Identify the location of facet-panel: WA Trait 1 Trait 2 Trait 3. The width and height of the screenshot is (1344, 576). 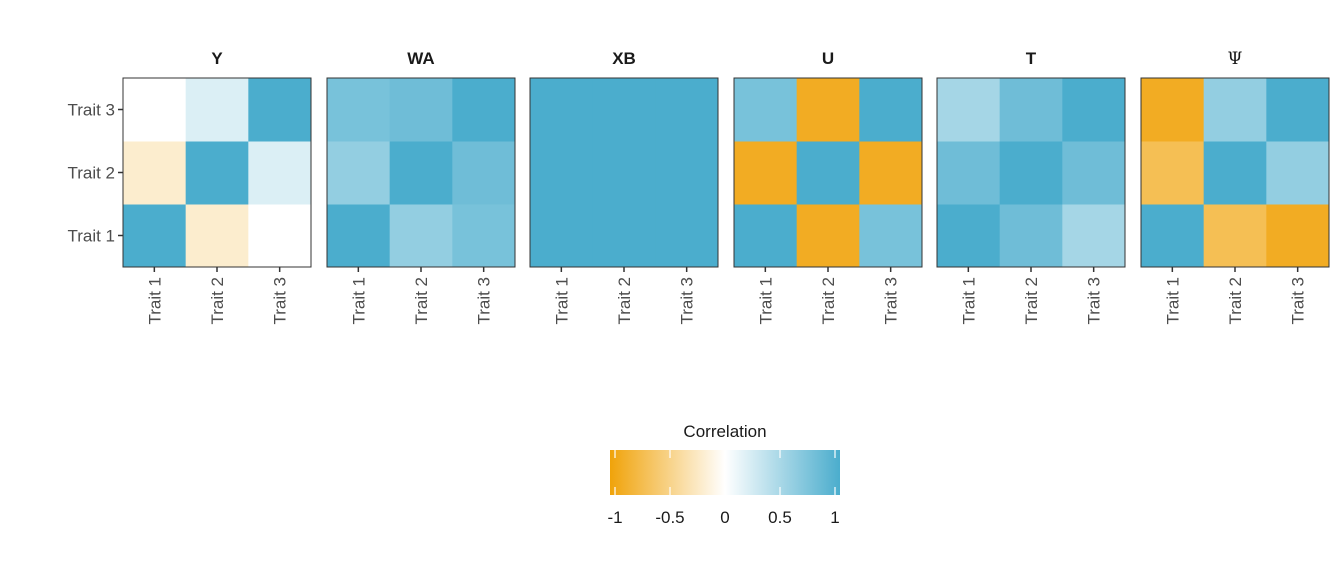
(421, 187).